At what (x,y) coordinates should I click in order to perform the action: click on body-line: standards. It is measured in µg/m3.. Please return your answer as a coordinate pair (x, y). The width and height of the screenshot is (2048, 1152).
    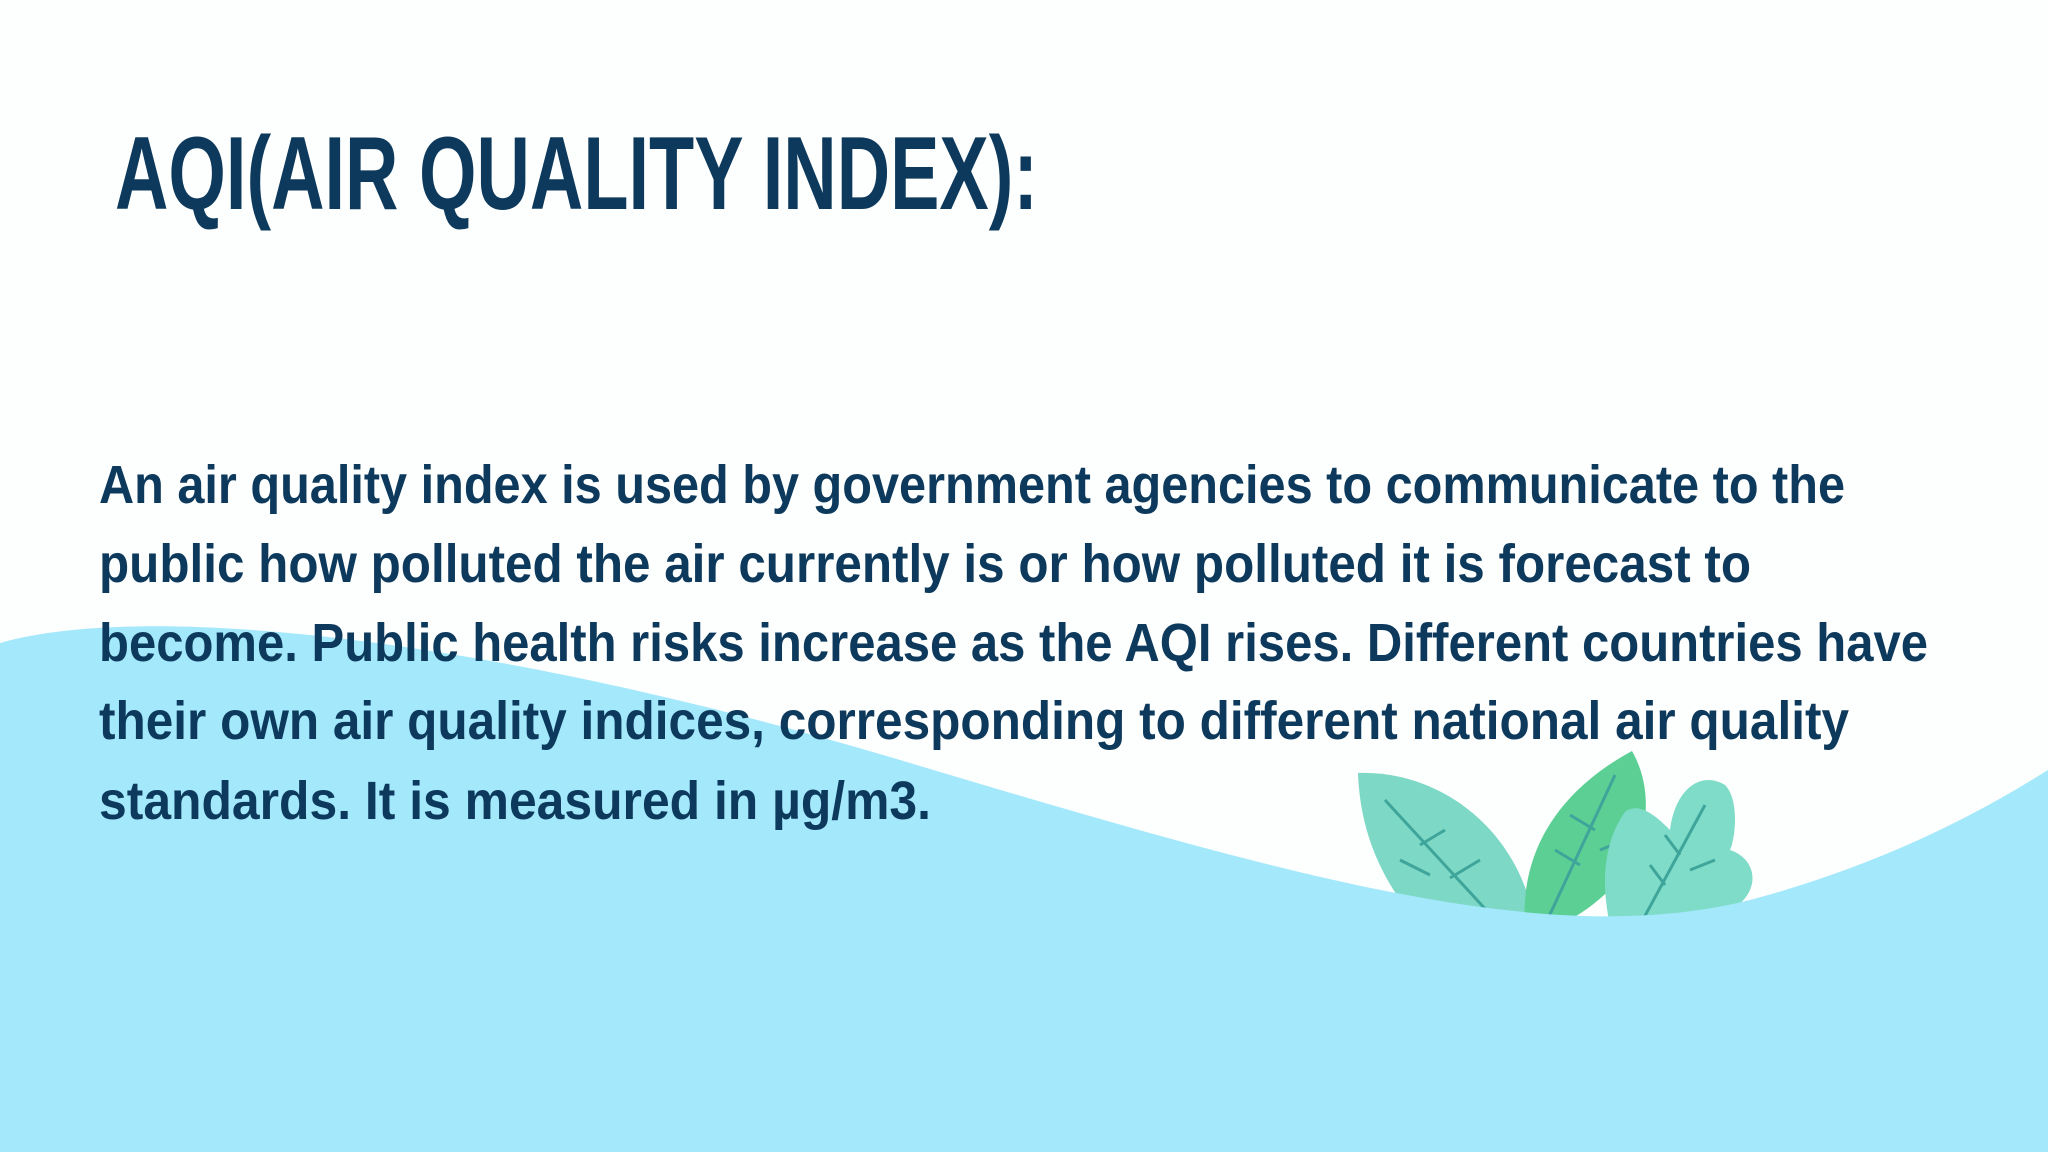
    Looking at the image, I should click on (515, 801).